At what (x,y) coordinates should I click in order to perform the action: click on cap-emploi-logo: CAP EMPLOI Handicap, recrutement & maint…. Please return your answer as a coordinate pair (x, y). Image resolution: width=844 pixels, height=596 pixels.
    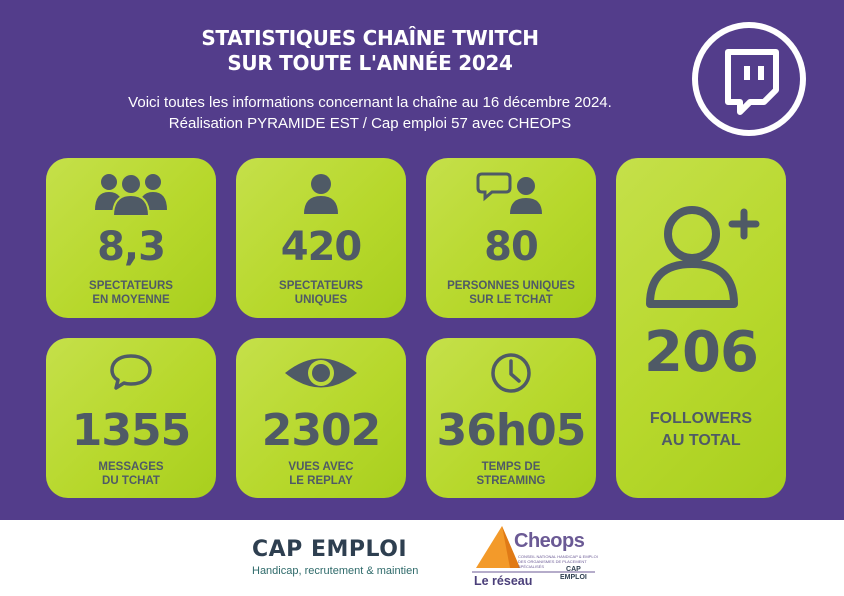
    Looking at the image, I should click on (347, 558).